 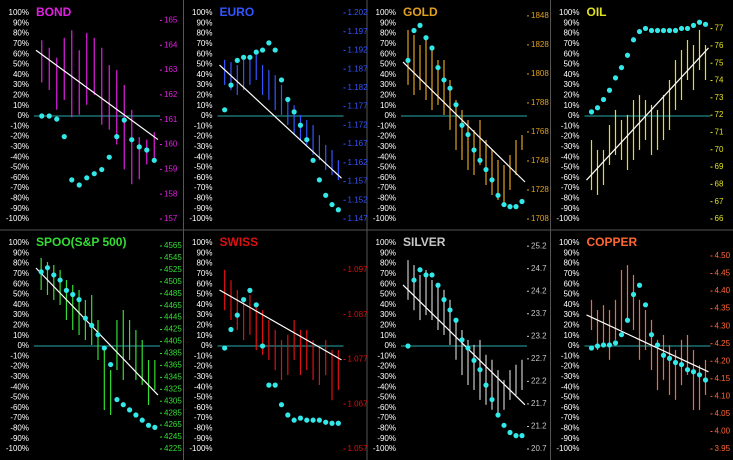 What do you see at coordinates (719, 80) in the screenshot?
I see `y2-tick-label: 74` at bounding box center [719, 80].